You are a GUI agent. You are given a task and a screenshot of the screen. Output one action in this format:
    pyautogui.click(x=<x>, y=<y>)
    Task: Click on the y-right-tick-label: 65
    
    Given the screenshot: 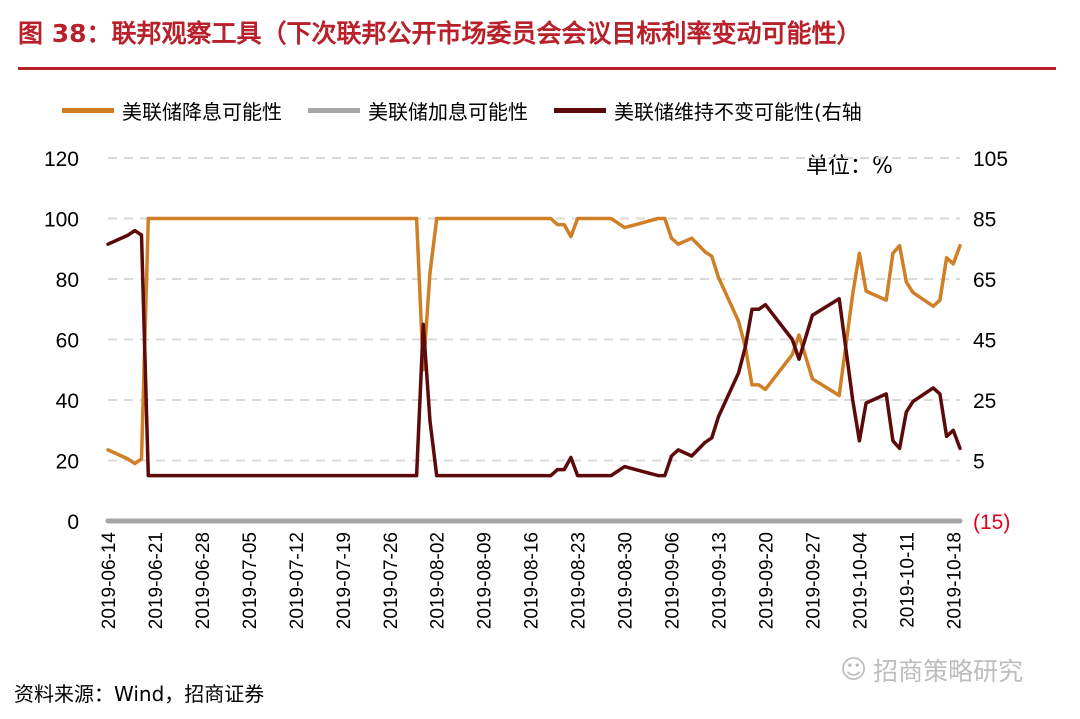 What is the action you would take?
    pyautogui.click(x=984, y=280)
    